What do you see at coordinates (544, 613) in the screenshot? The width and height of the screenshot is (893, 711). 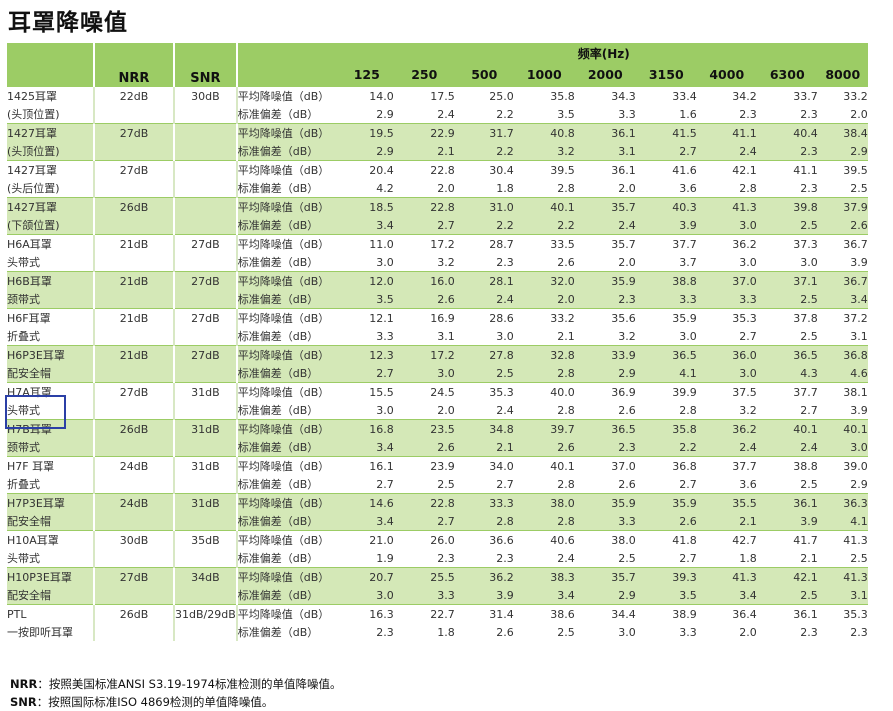 I see `mean-value: 38.6` at bounding box center [544, 613].